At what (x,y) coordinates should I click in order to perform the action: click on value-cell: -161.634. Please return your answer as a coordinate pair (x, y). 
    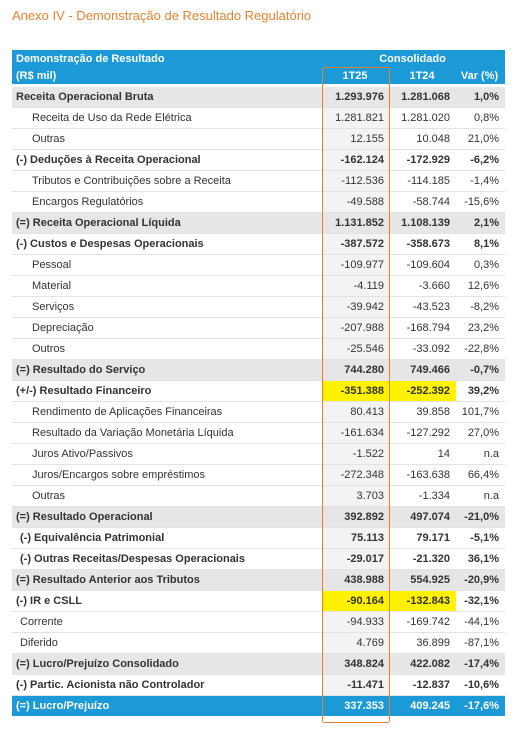
    Looking at the image, I should click on (356, 433).